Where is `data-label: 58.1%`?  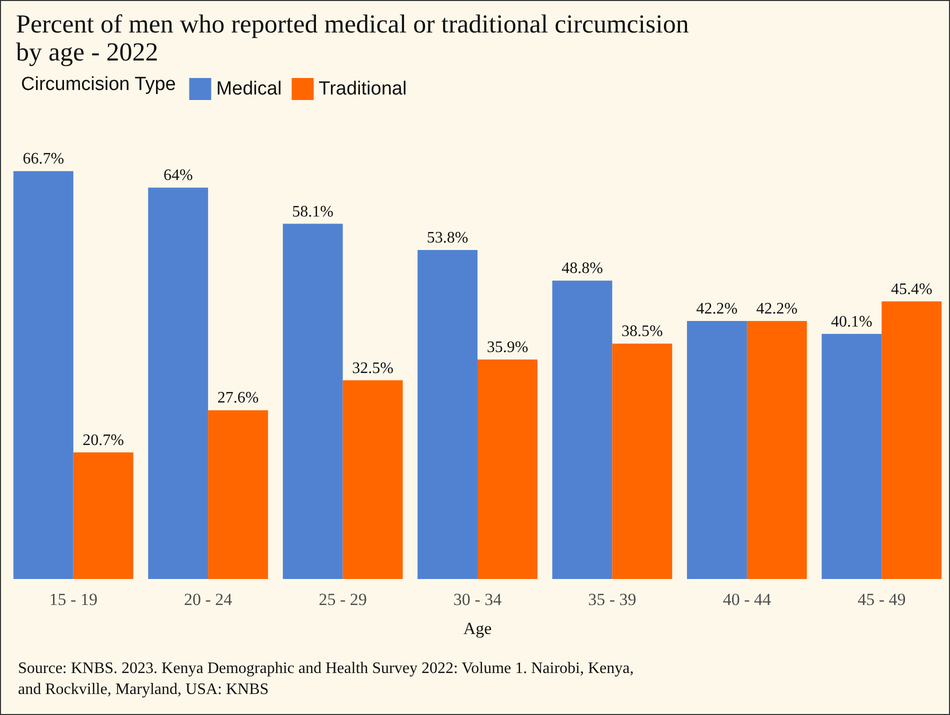 data-label: 58.1% is located at coordinates (313, 211).